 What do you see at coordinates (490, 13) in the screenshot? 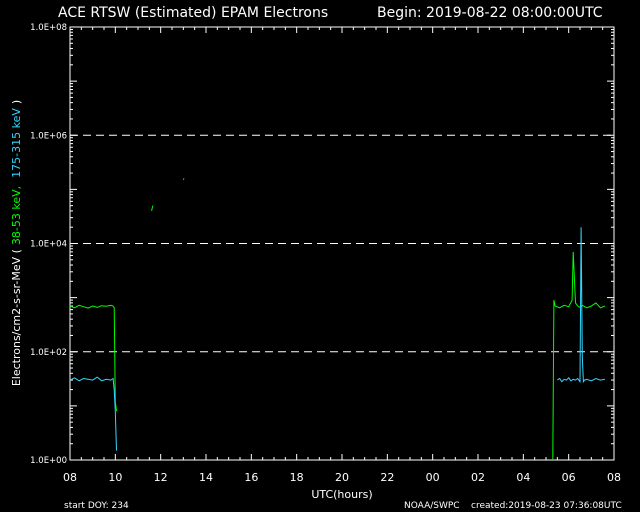
I see `begin-time: Begin: 2019-08-22 08:00:00UTC` at bounding box center [490, 13].